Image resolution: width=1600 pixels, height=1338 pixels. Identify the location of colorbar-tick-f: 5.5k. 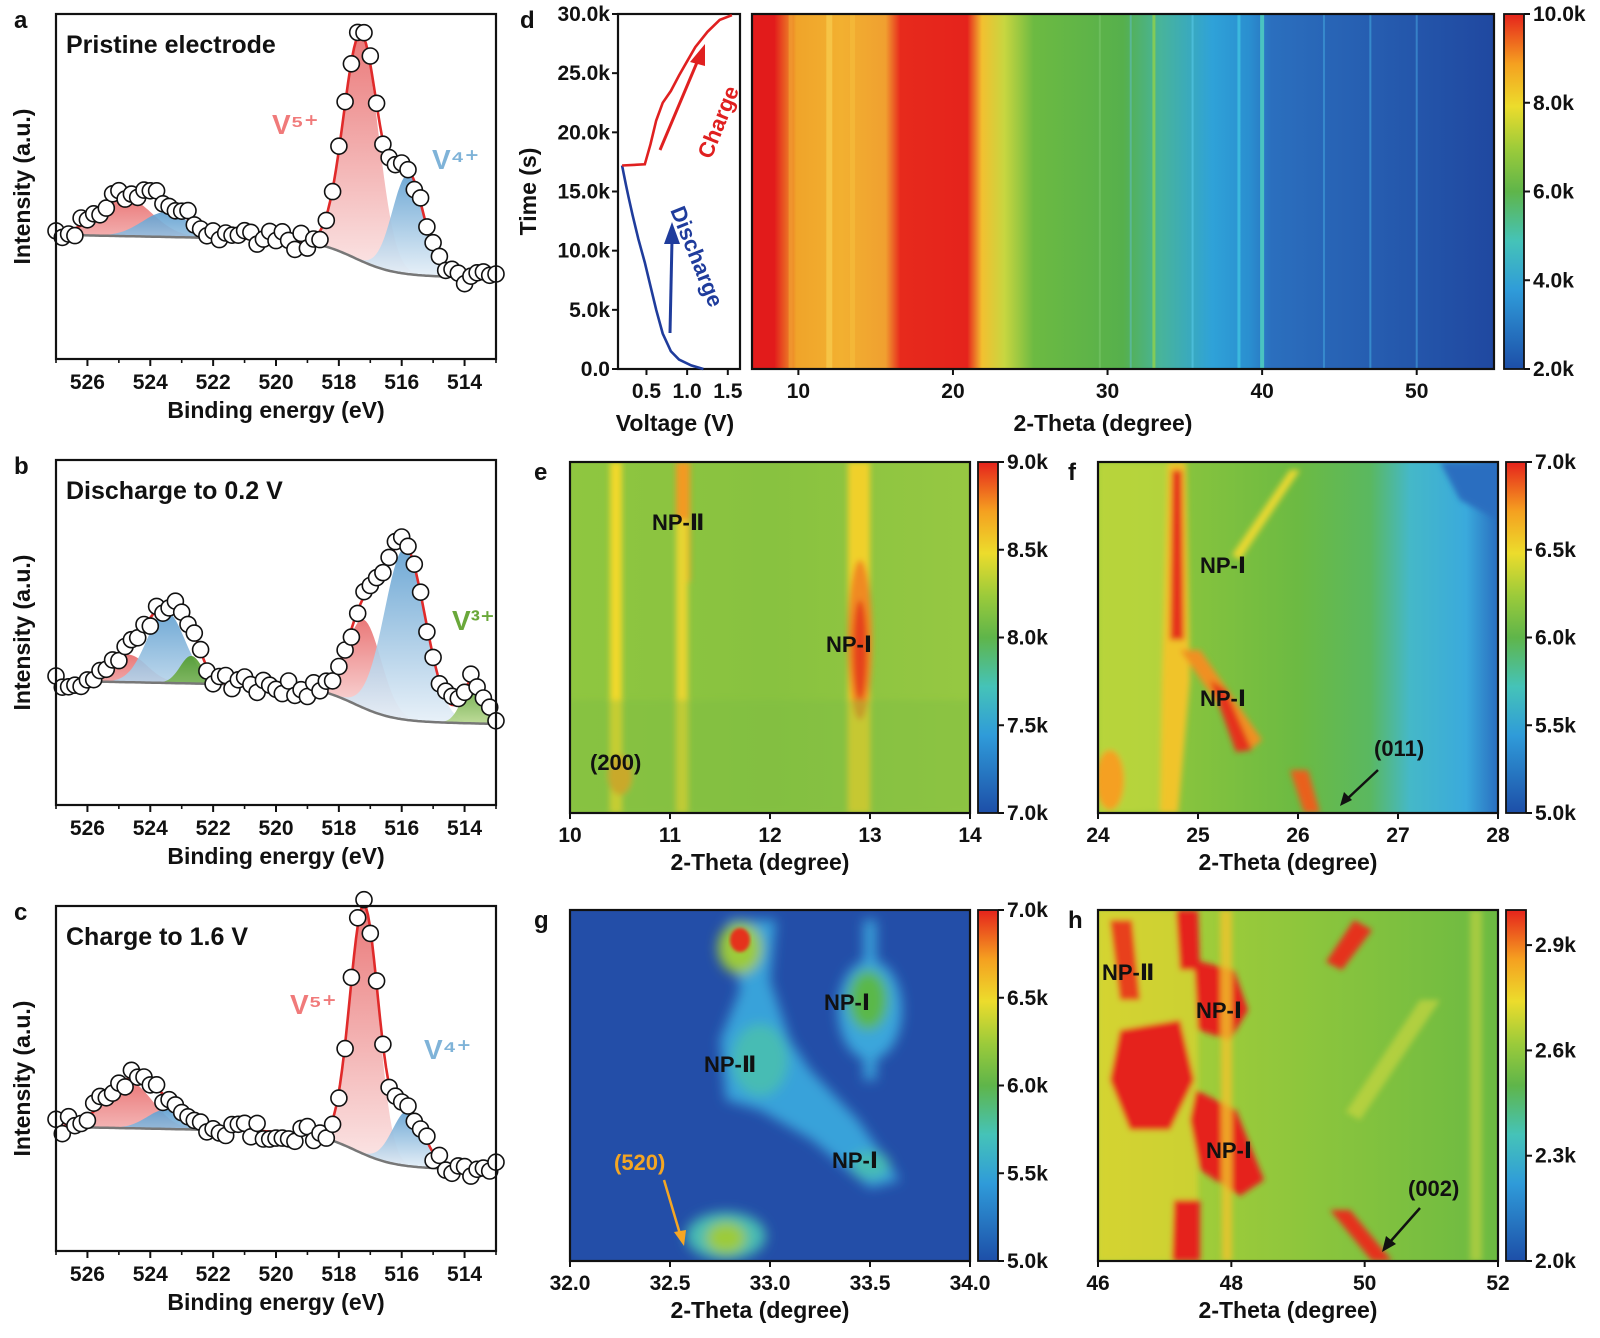
(1555, 725).